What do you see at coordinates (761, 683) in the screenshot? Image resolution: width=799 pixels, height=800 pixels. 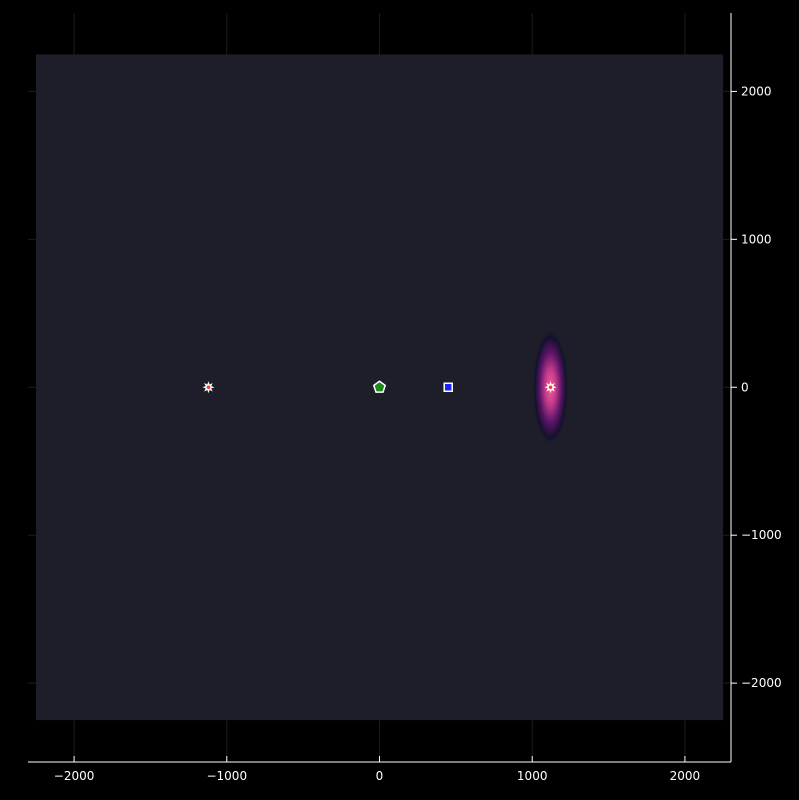 I see `y-tick-label: −2000` at bounding box center [761, 683].